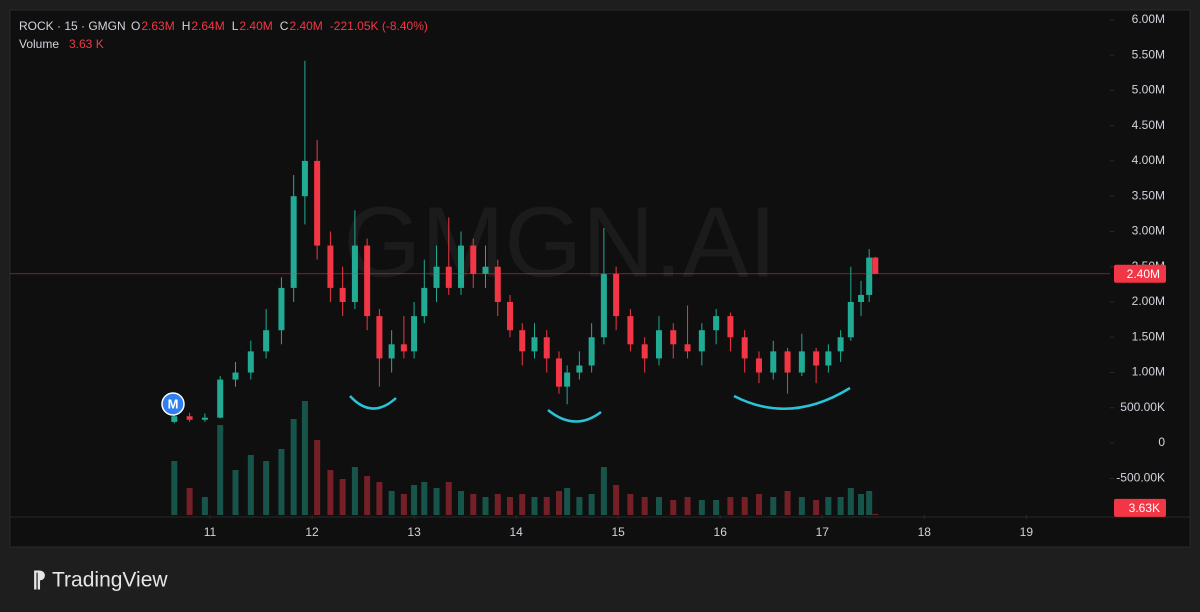 This screenshot has width=1200, height=612. What do you see at coordinates (1143, 274) in the screenshot?
I see `last-price-label: 2.40M` at bounding box center [1143, 274].